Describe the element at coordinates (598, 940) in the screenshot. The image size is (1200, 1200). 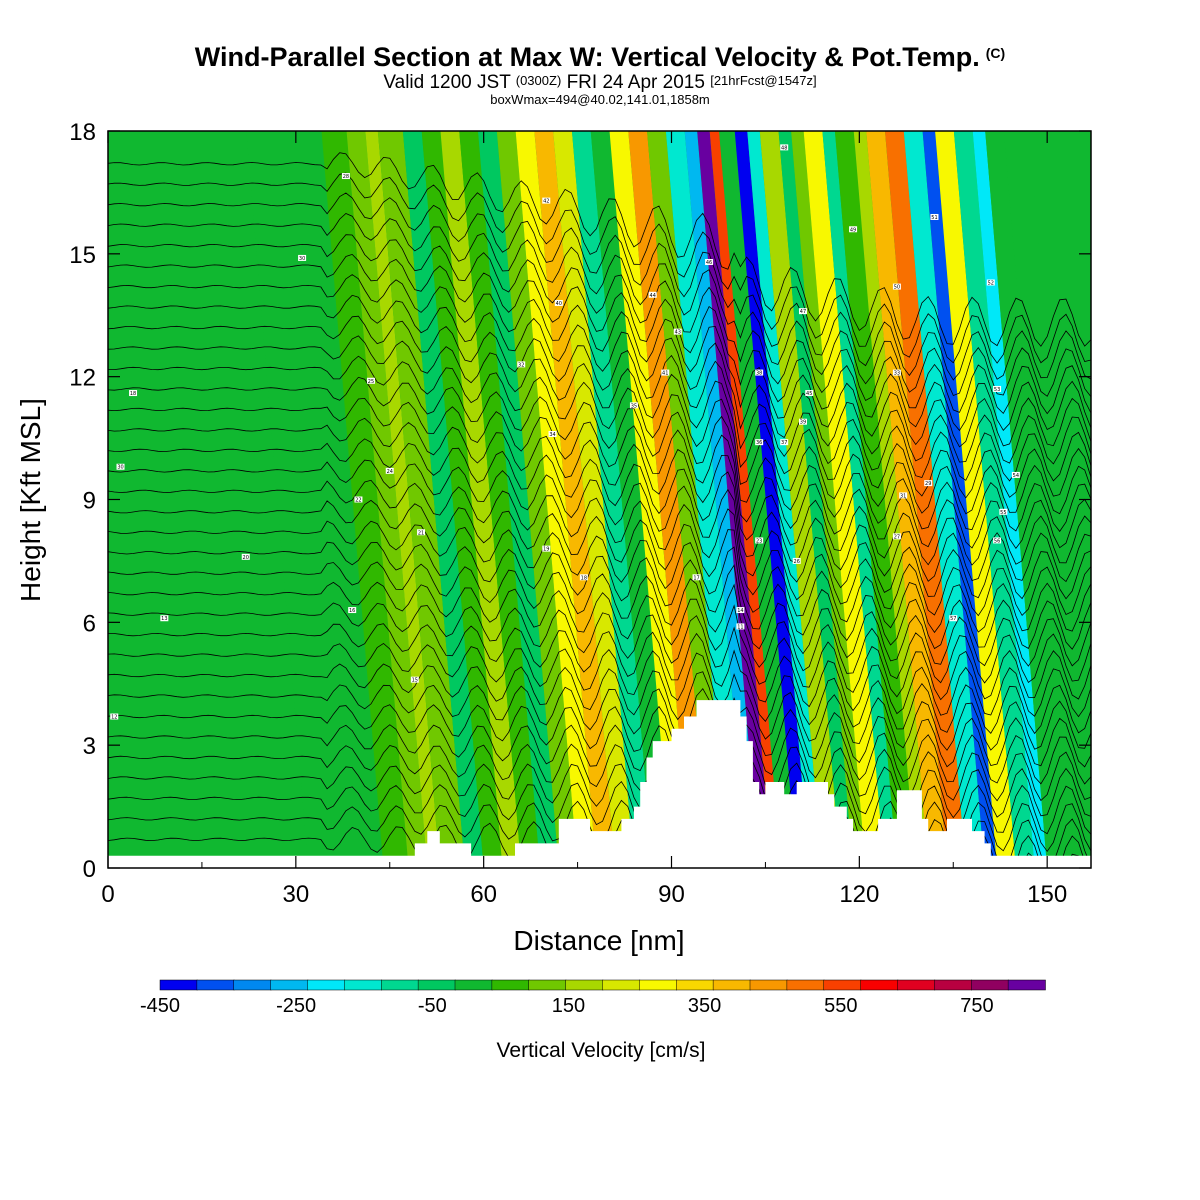
I see `x-axis-label: Distance [nm]` at that location.